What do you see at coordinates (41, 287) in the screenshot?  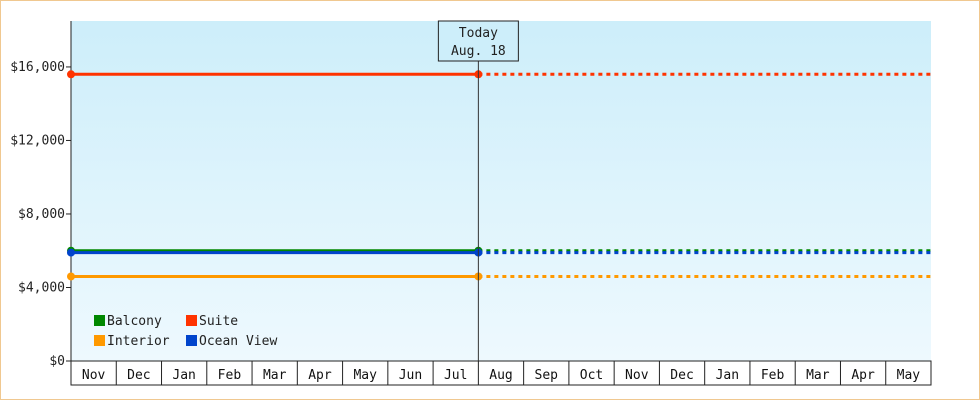 I see `y-tick-label: $4,000` at bounding box center [41, 287].